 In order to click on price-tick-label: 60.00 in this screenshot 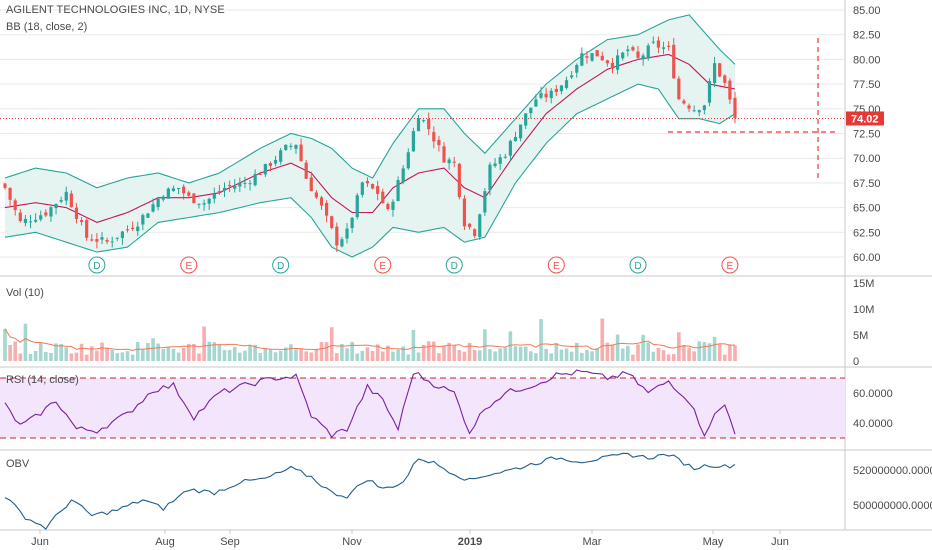, I will do `click(867, 258)`.